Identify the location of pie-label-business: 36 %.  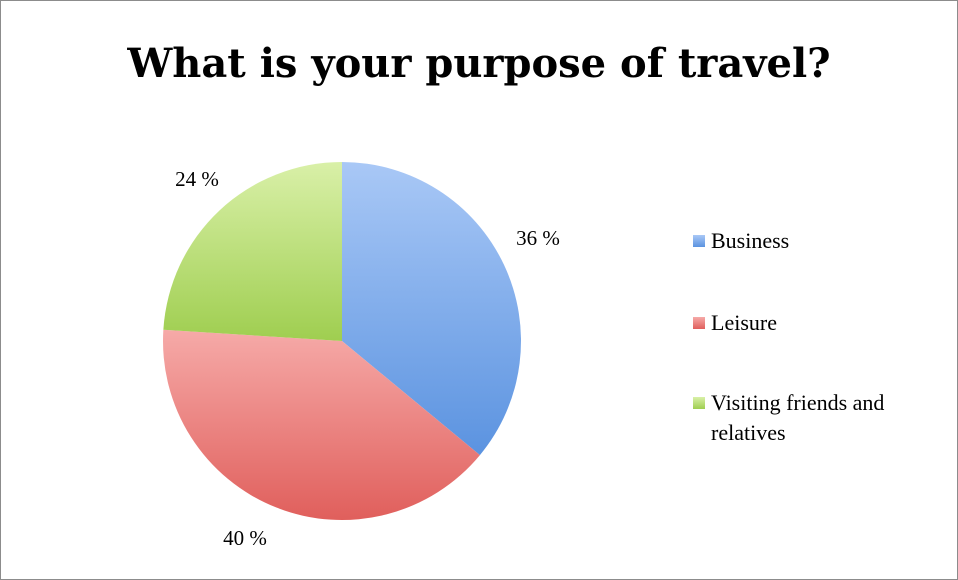
(538, 238).